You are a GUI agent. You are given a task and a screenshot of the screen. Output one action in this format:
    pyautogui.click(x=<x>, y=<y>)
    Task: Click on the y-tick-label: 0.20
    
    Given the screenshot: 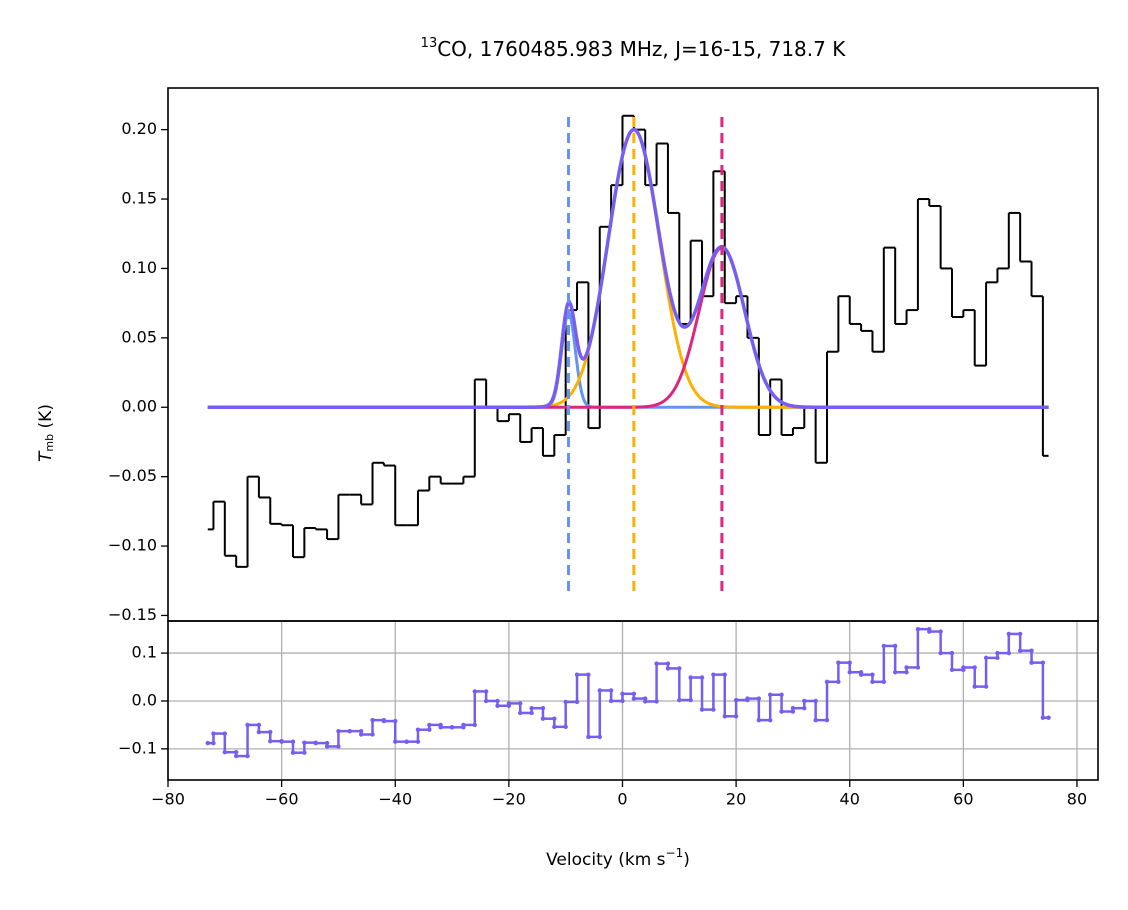 What is the action you would take?
    pyautogui.click(x=139, y=128)
    